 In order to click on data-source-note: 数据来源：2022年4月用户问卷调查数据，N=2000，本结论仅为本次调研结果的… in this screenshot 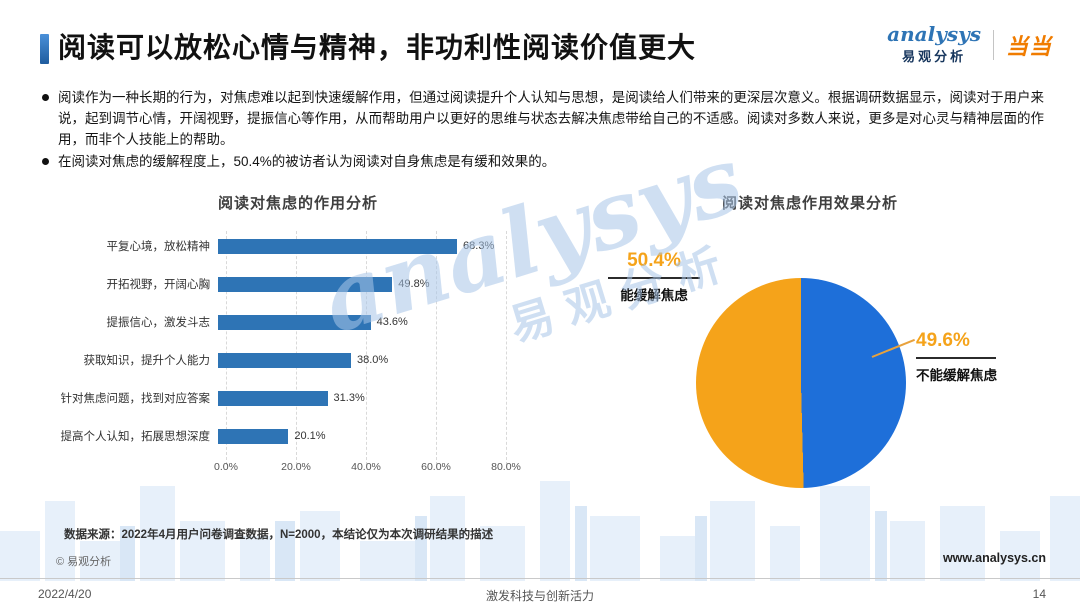, I will do `click(279, 535)`.